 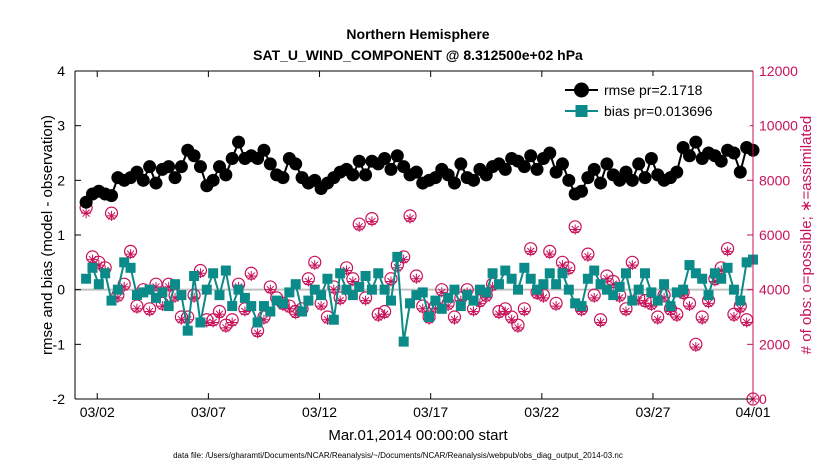 I want to click on y2-tick-label: 8000, so click(x=774, y=180).